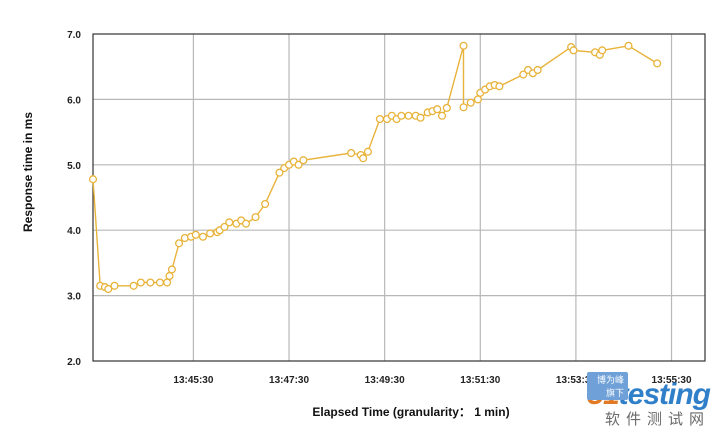 The height and width of the screenshot is (434, 720). I want to click on x-tick-label: 13:55:30, so click(672, 380).